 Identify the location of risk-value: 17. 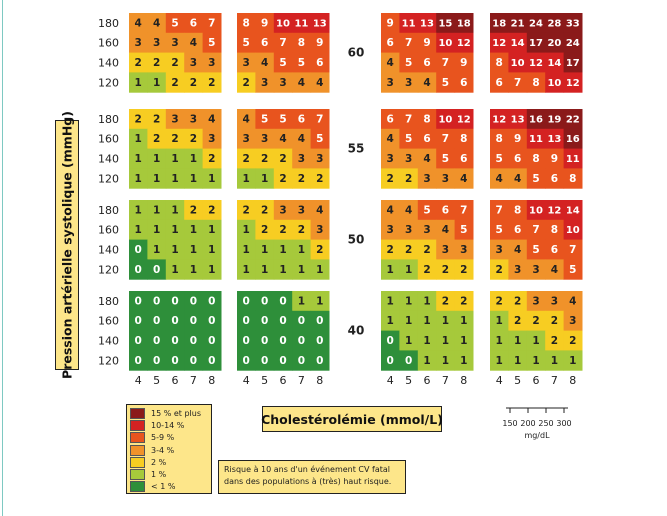
(573, 63).